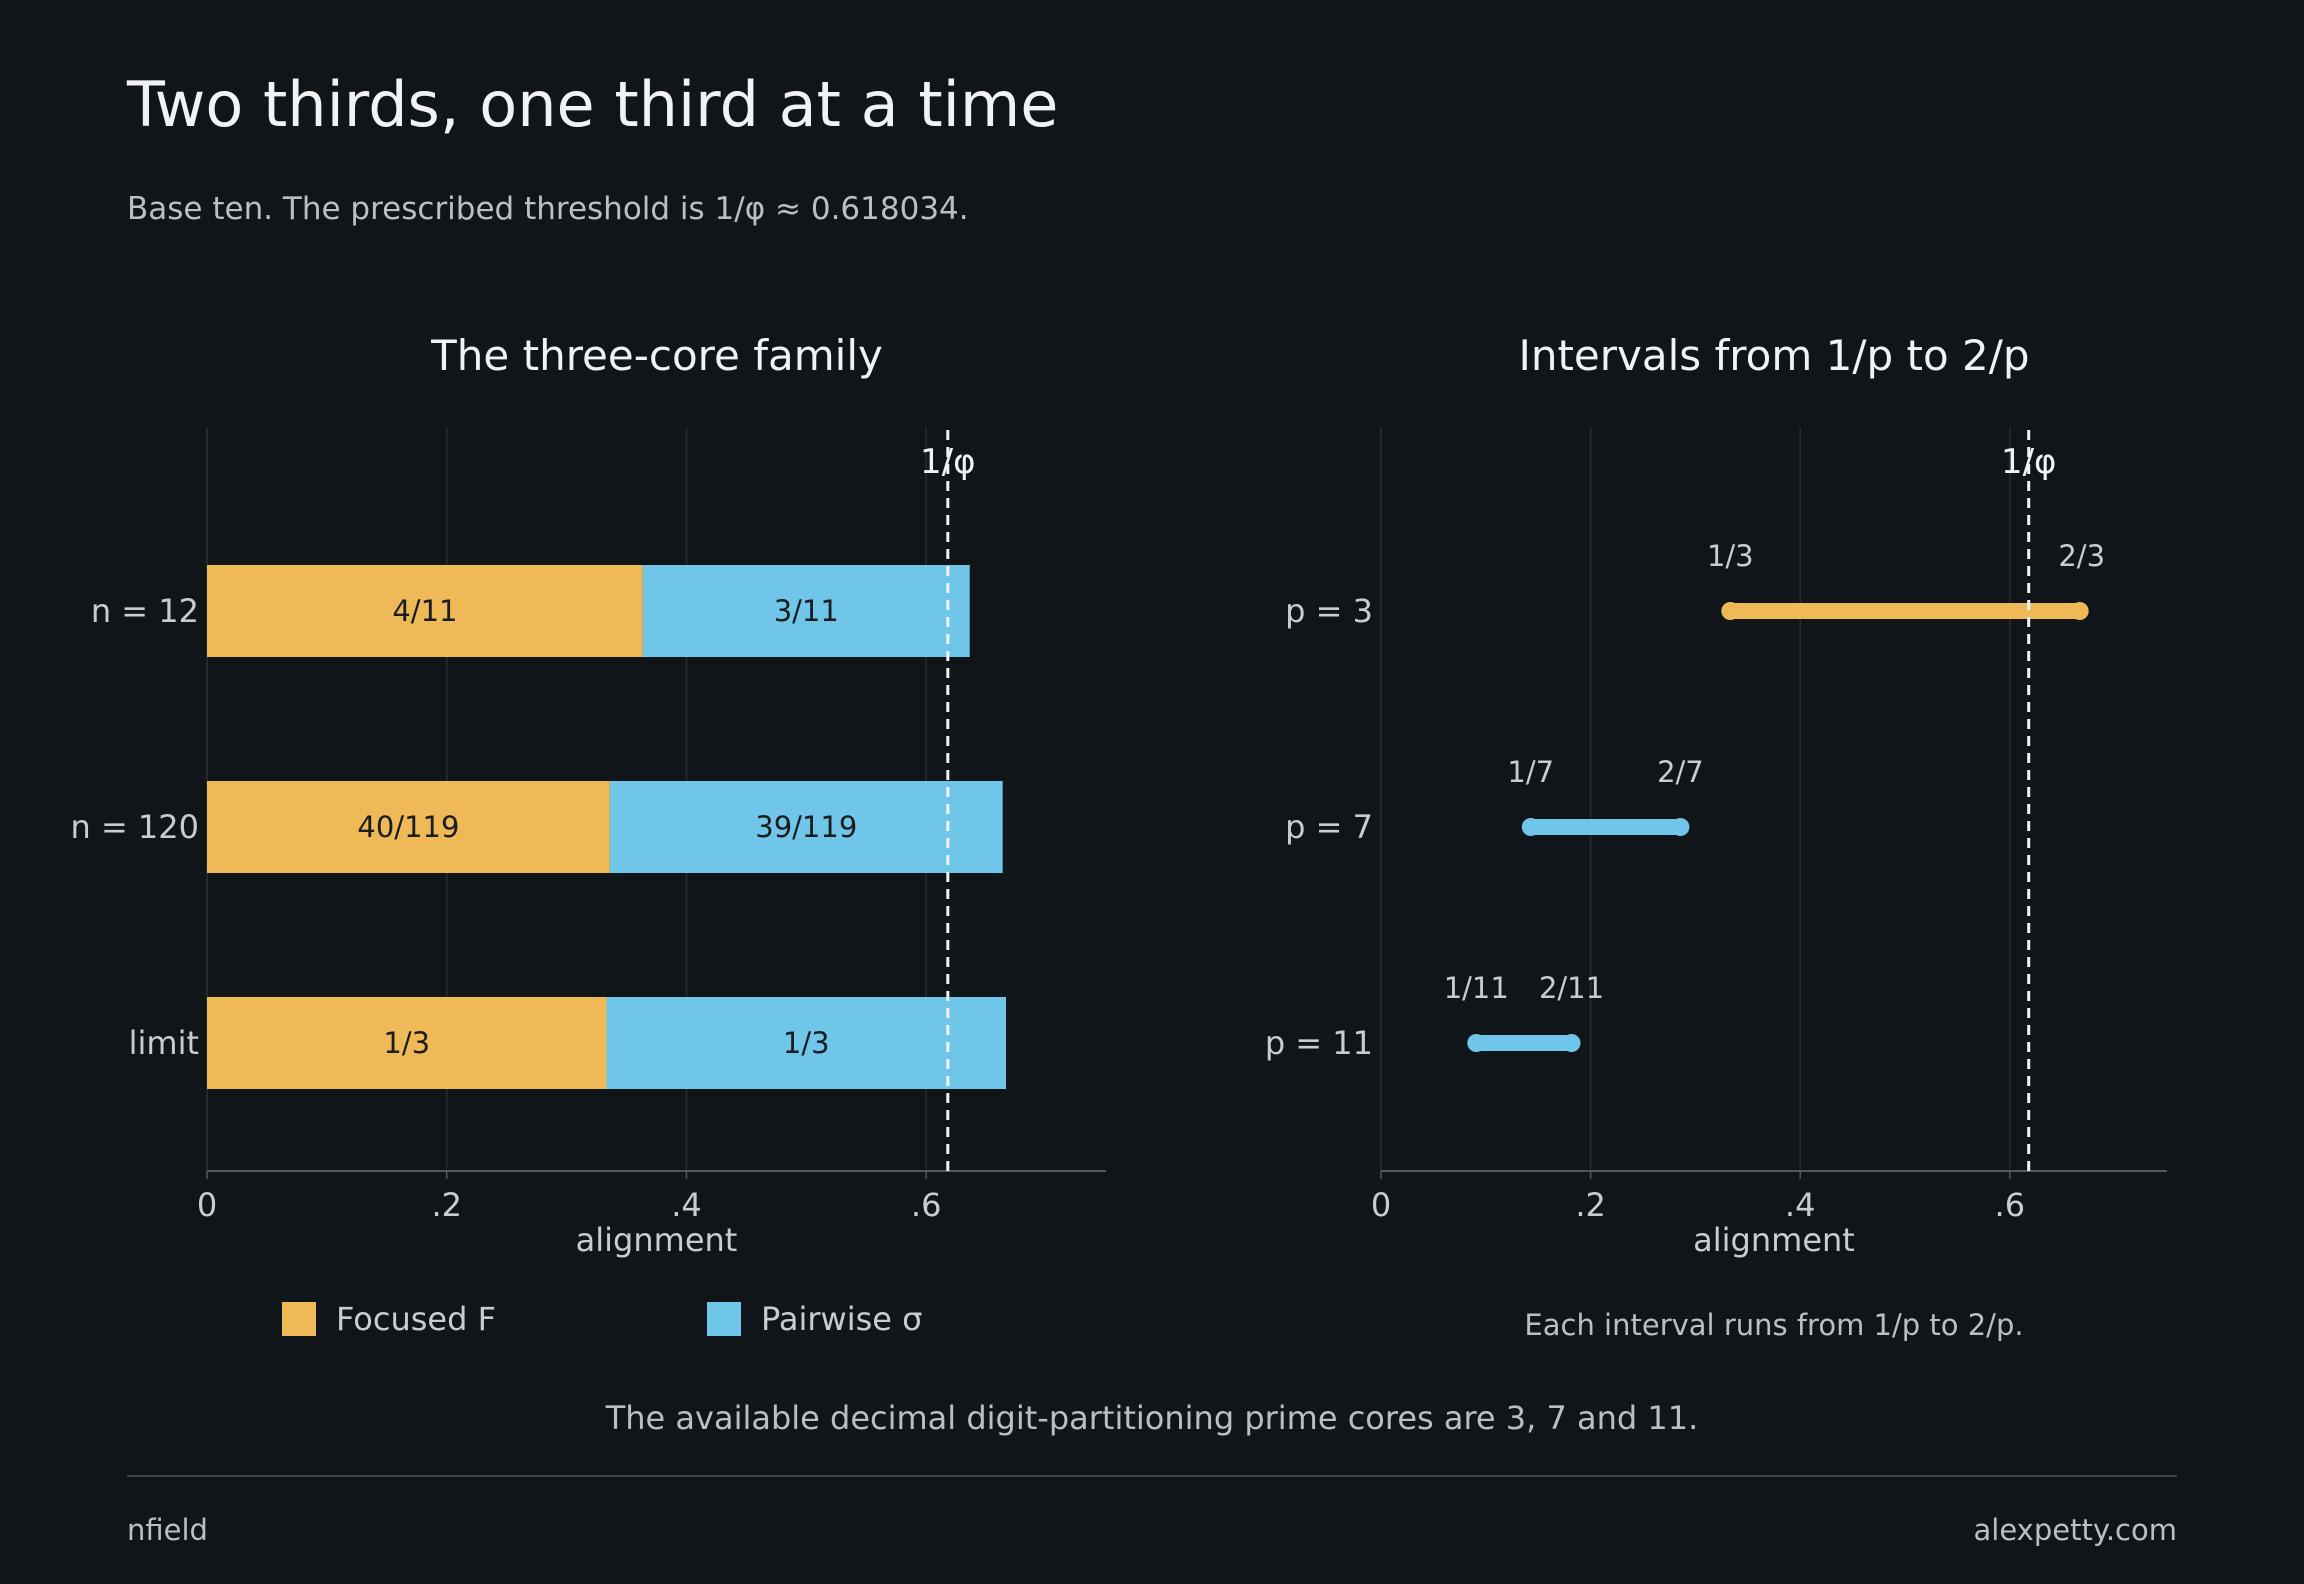  Describe the element at coordinates (1571, 988) in the screenshot. I see `right-interval-end-label: 2/11` at that location.